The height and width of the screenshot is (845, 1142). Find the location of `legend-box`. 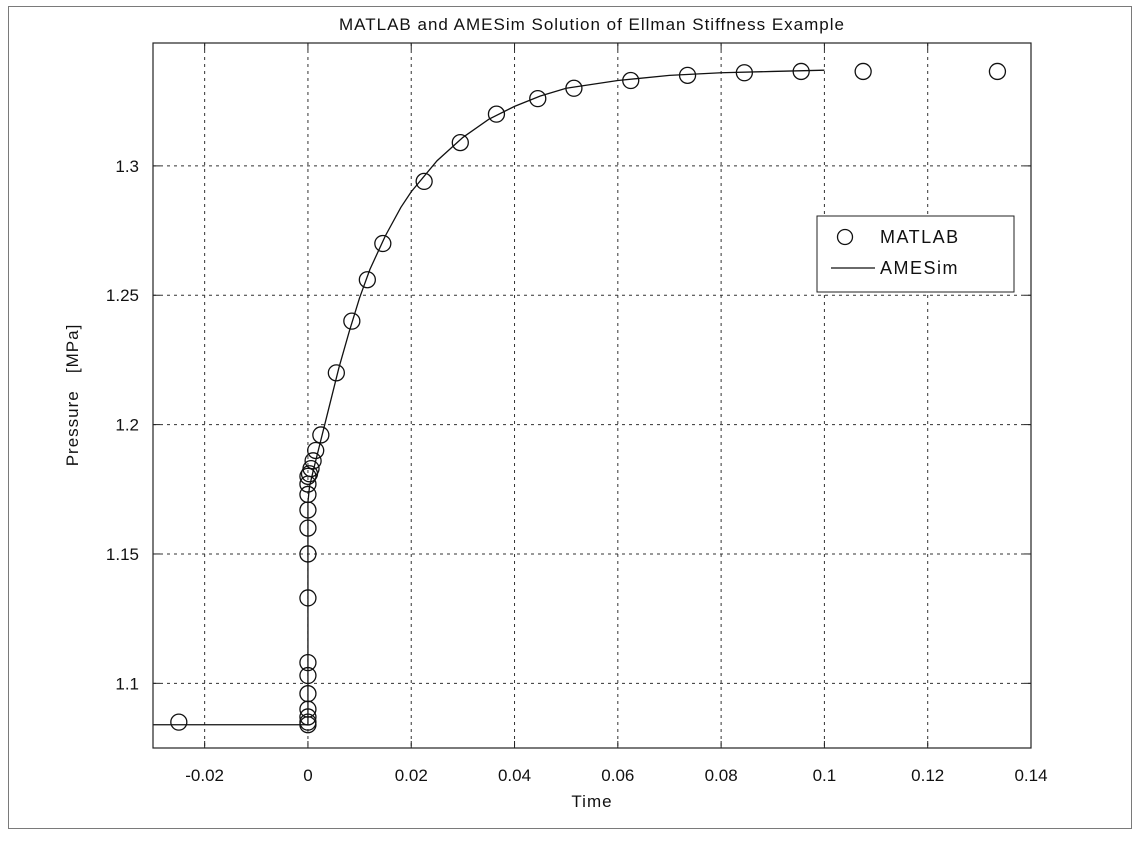

legend-box is located at coordinates (915, 254).